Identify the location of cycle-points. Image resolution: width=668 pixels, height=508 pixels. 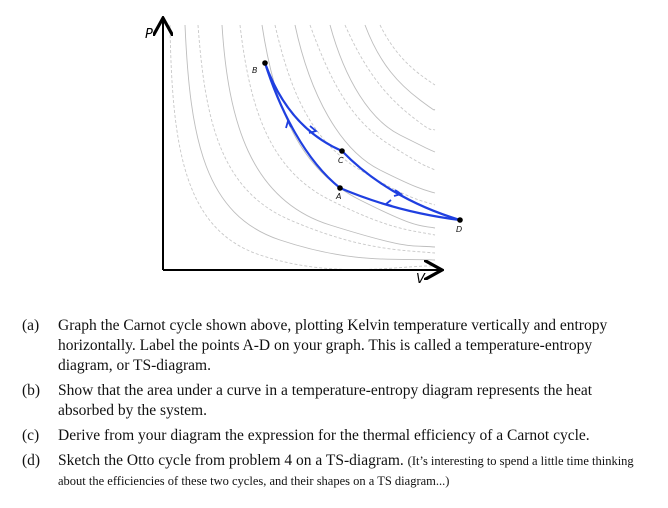
(362, 141).